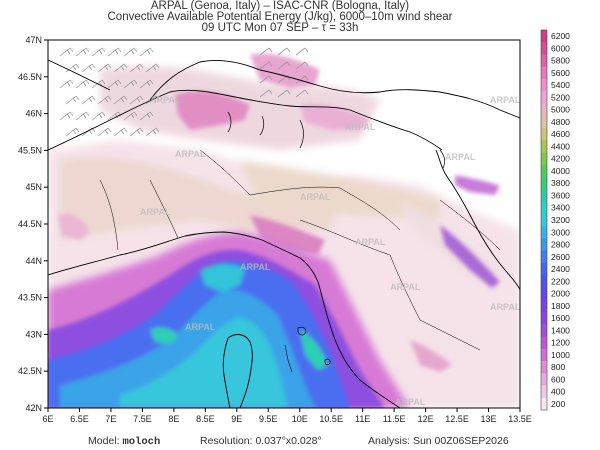  I want to click on colorbar-label: 3400, so click(560, 208).